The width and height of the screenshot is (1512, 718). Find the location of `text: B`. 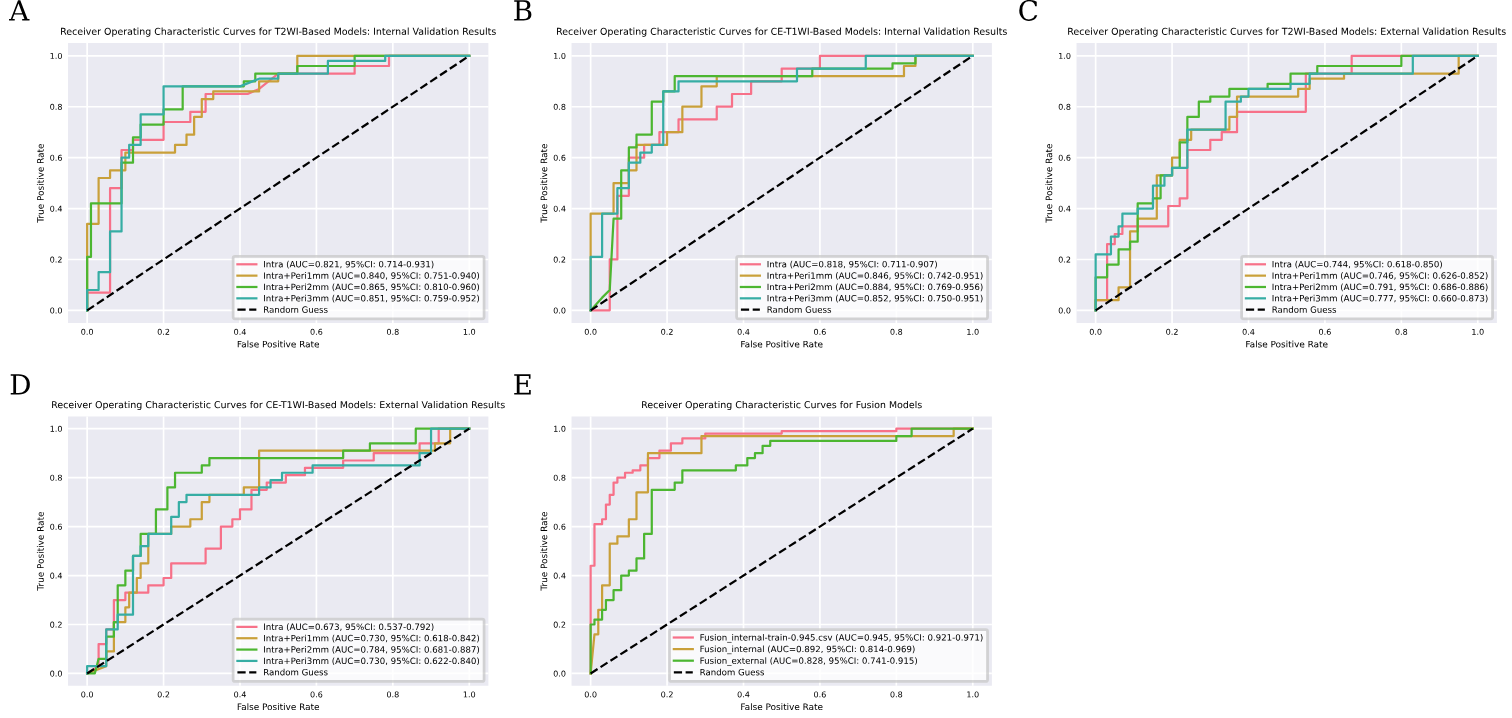

text: B is located at coordinates (523, 10).